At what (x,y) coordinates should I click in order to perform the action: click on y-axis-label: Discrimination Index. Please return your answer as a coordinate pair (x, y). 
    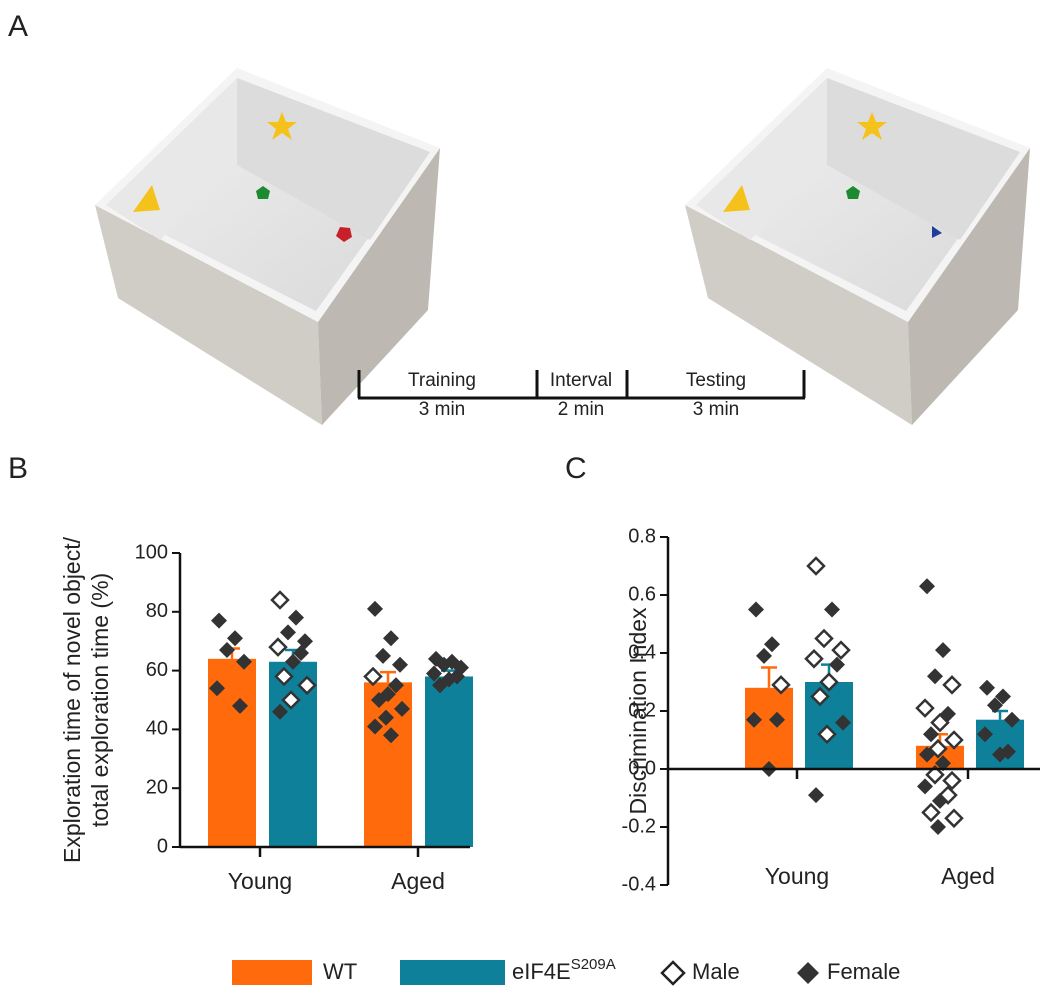
    Looking at the image, I should click on (638, 711).